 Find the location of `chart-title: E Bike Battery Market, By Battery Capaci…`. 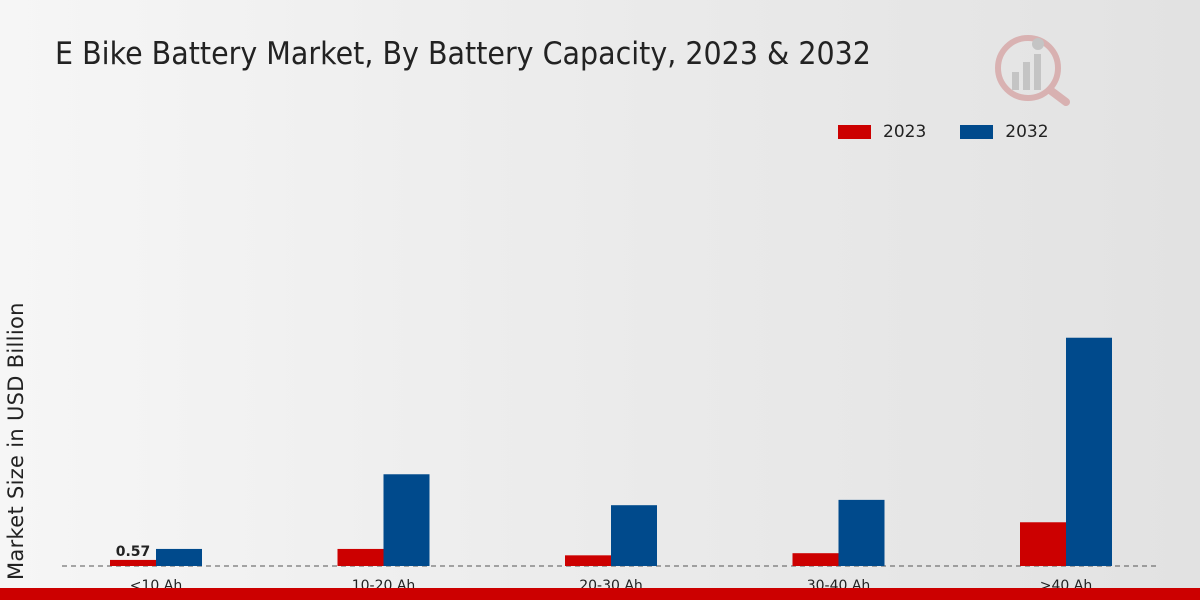

chart-title: E Bike Battery Market, By Battery Capaci… is located at coordinates (463, 54).